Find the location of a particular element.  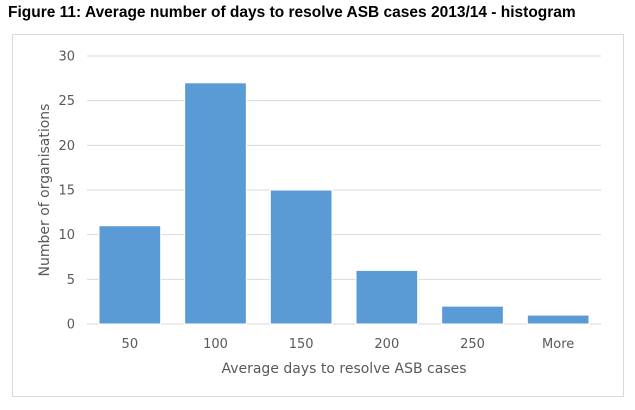

x-tick-label: 50 is located at coordinates (130, 344).